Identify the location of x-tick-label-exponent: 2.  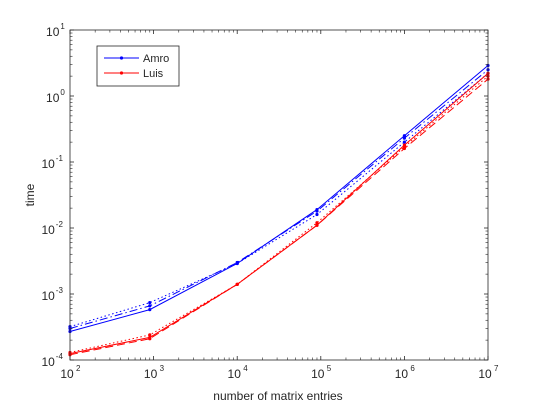
(78, 368).